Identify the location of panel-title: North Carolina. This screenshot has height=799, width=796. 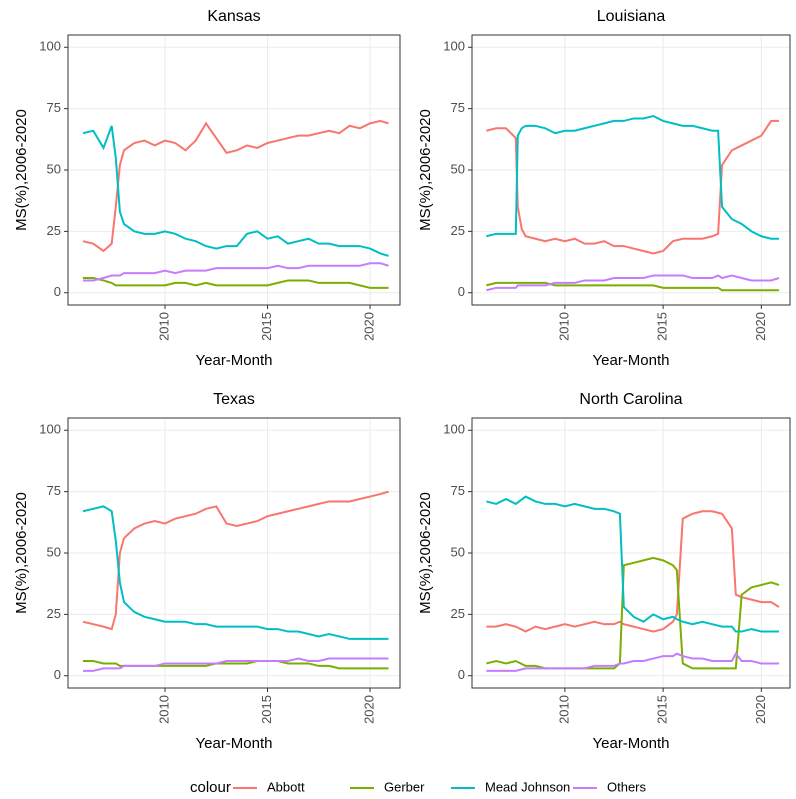
(630, 399).